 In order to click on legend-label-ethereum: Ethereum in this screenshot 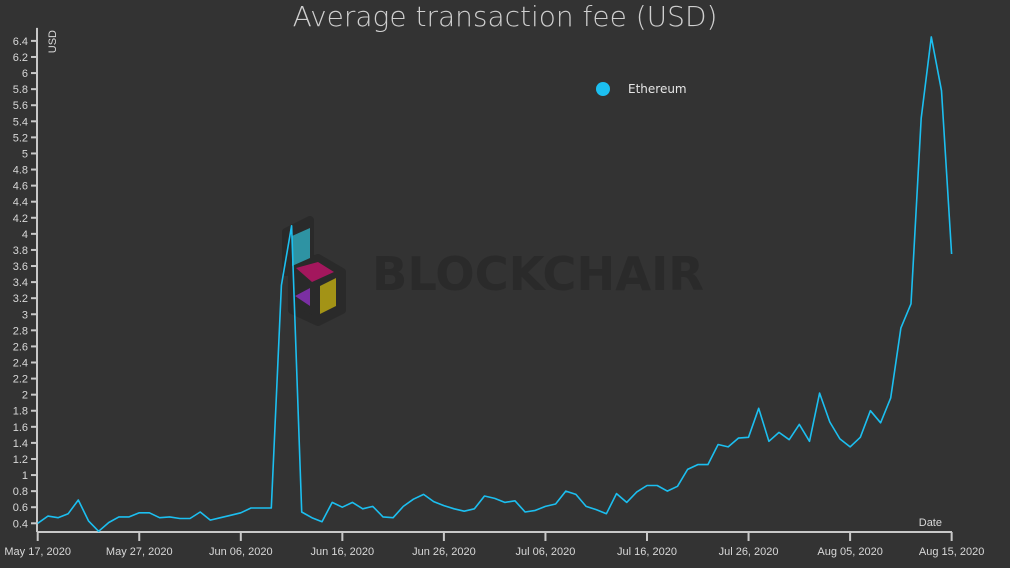, I will do `click(657, 89)`.